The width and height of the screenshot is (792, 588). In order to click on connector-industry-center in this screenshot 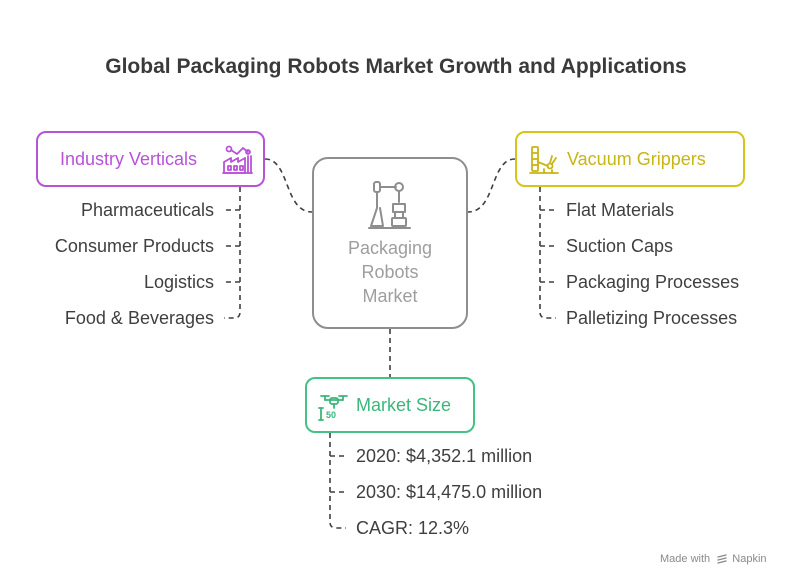, I will do `click(288, 185)`.